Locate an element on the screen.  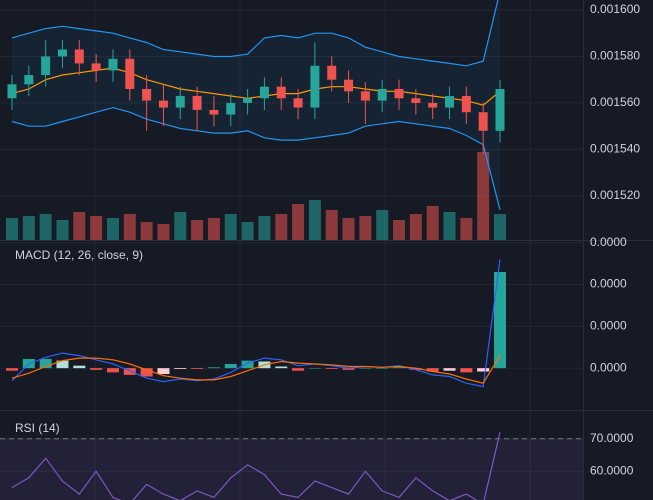
macd-line is located at coordinates (256, 369).